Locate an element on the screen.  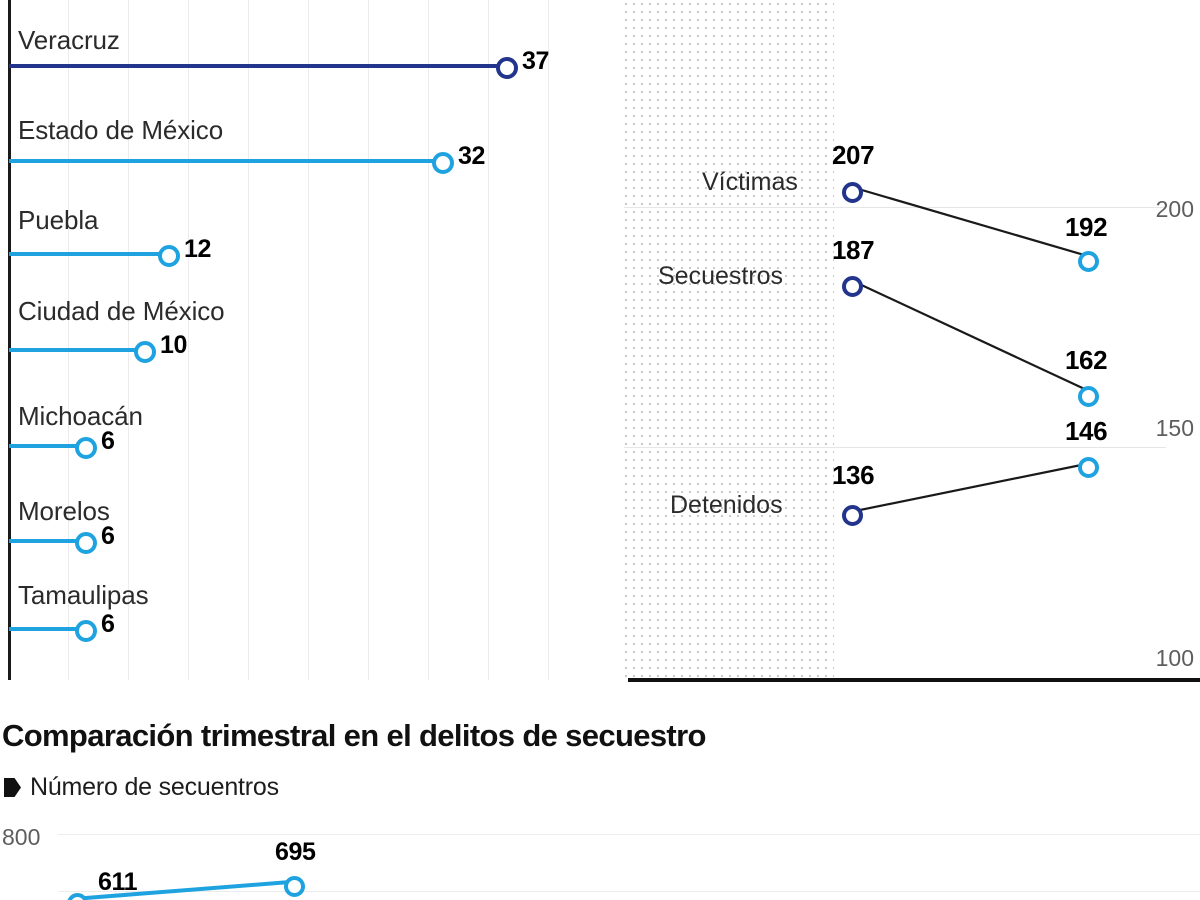
slope-x-axis is located at coordinates (914, 680).